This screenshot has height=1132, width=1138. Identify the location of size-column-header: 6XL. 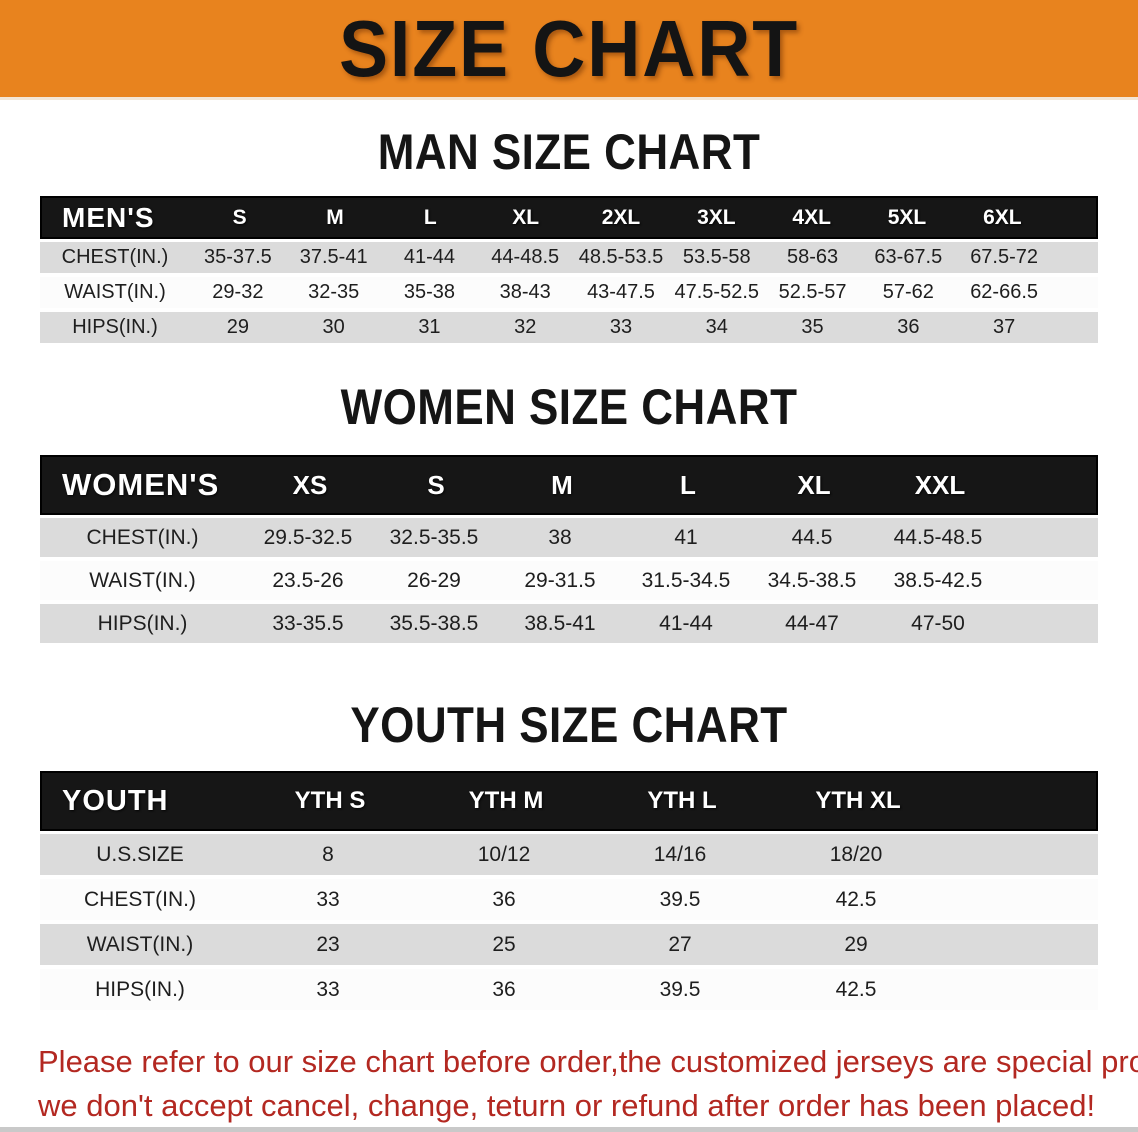
(1002, 217).